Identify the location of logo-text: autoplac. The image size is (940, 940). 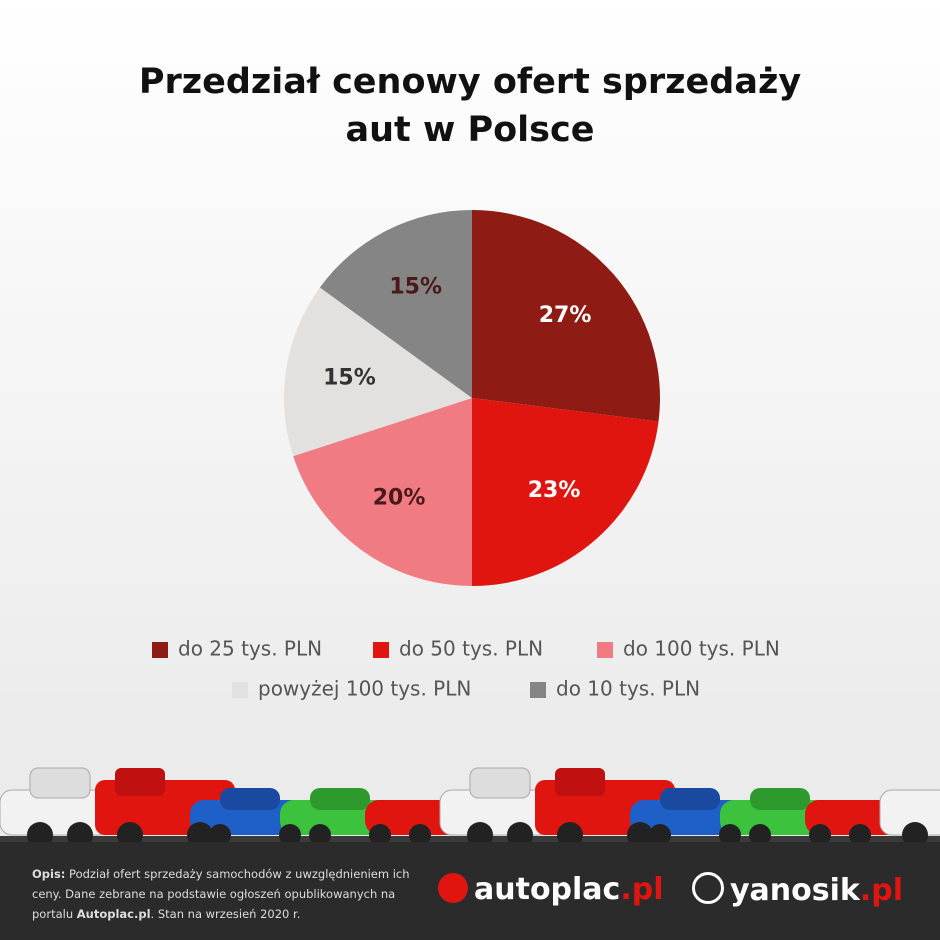
(547, 889).